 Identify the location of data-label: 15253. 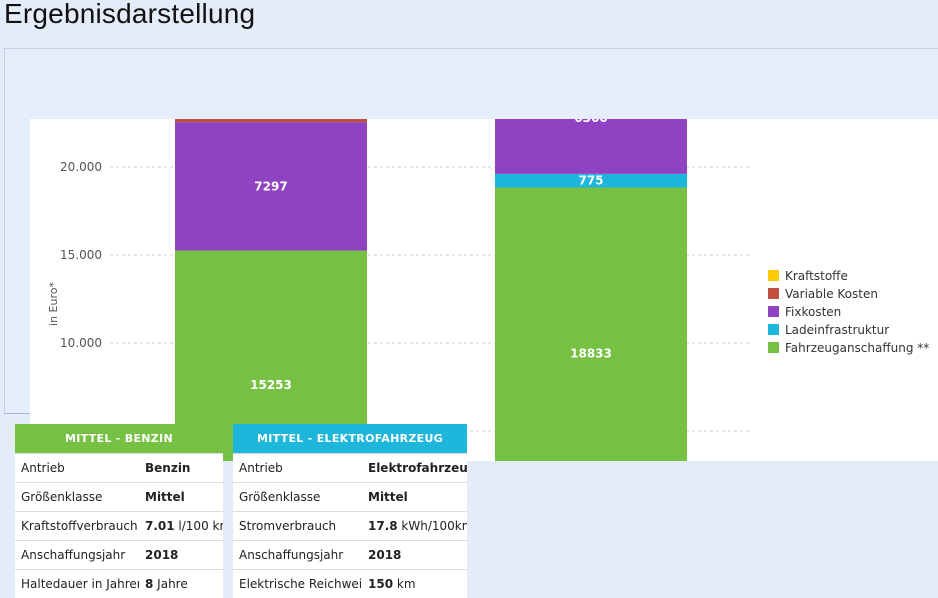
(271, 385).